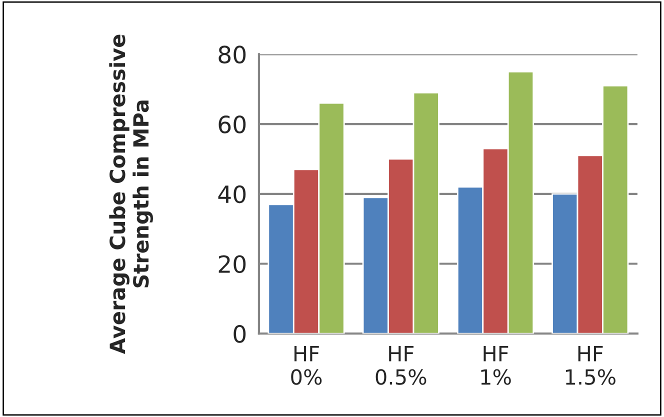 The width and height of the screenshot is (664, 417). What do you see at coordinates (496, 365) in the screenshot?
I see `x-tick-label: HF 1%` at bounding box center [496, 365].